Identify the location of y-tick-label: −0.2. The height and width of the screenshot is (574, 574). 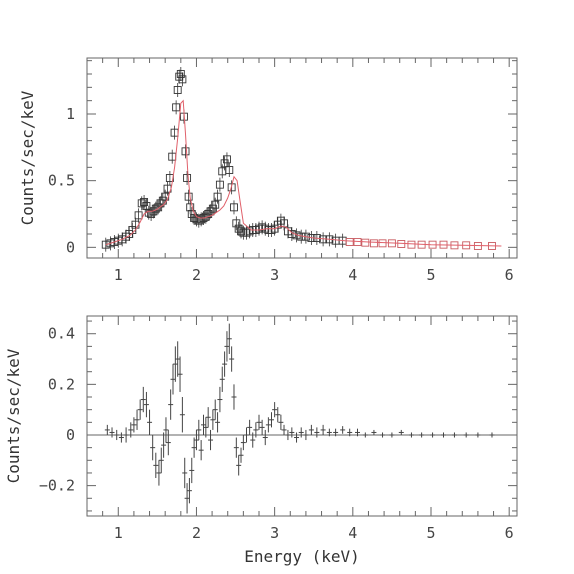
(57, 486).